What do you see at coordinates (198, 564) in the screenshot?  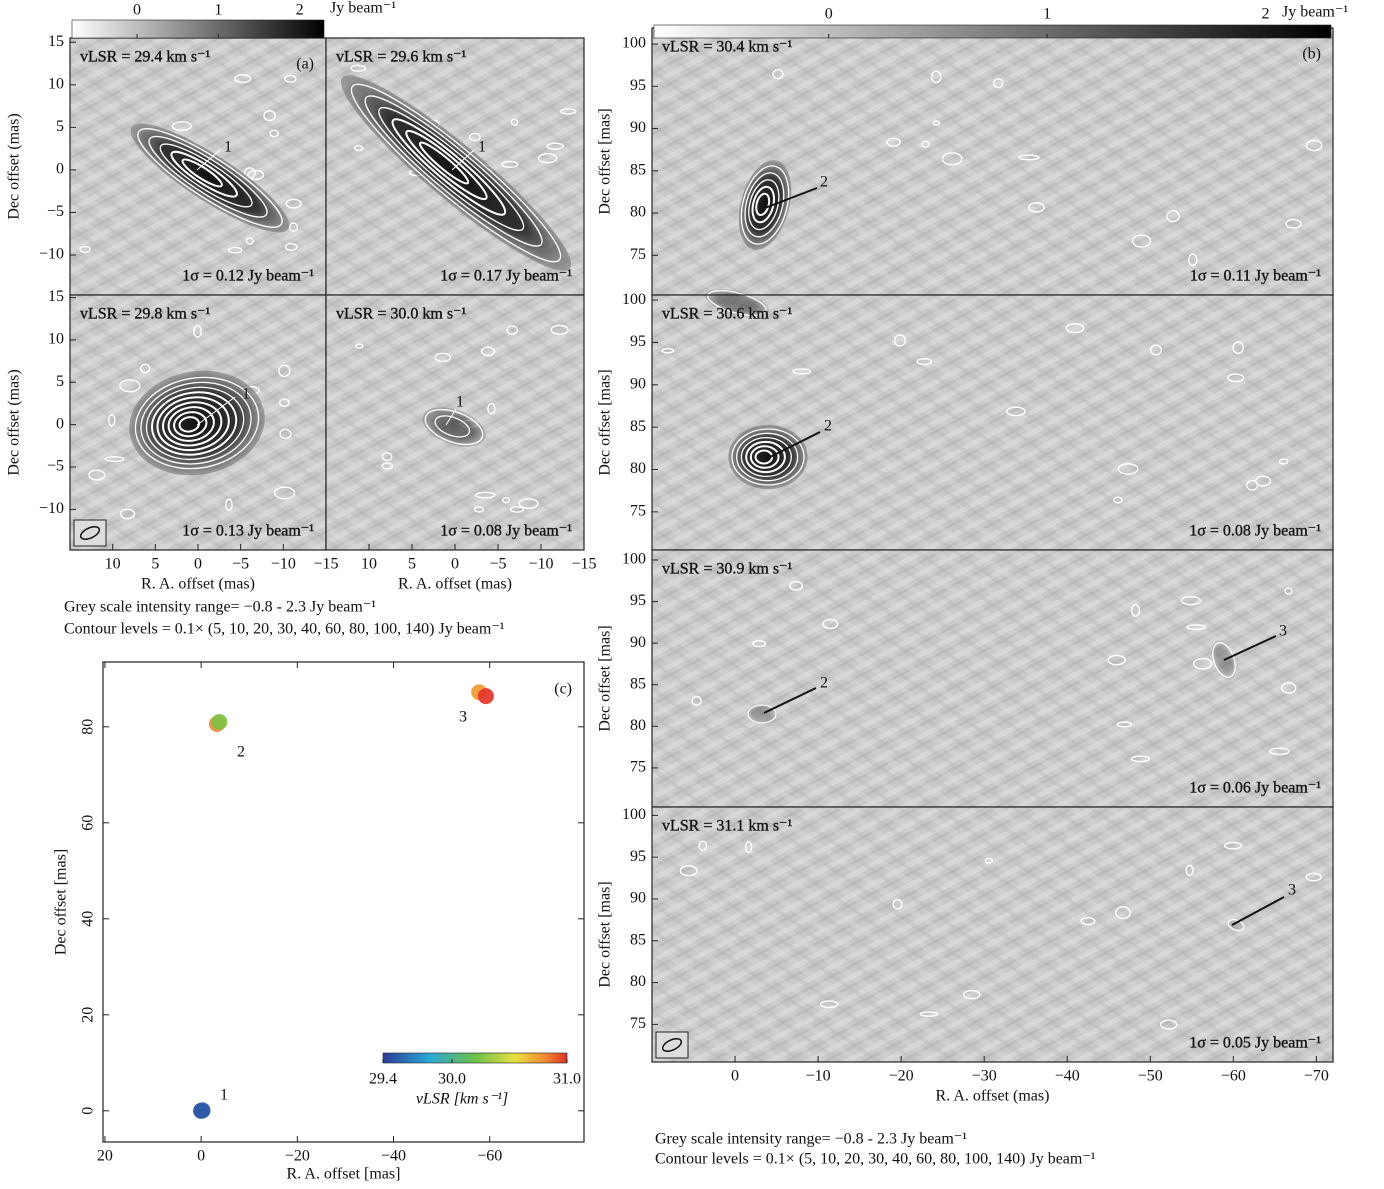 I see `x-tick-label: 0` at bounding box center [198, 564].